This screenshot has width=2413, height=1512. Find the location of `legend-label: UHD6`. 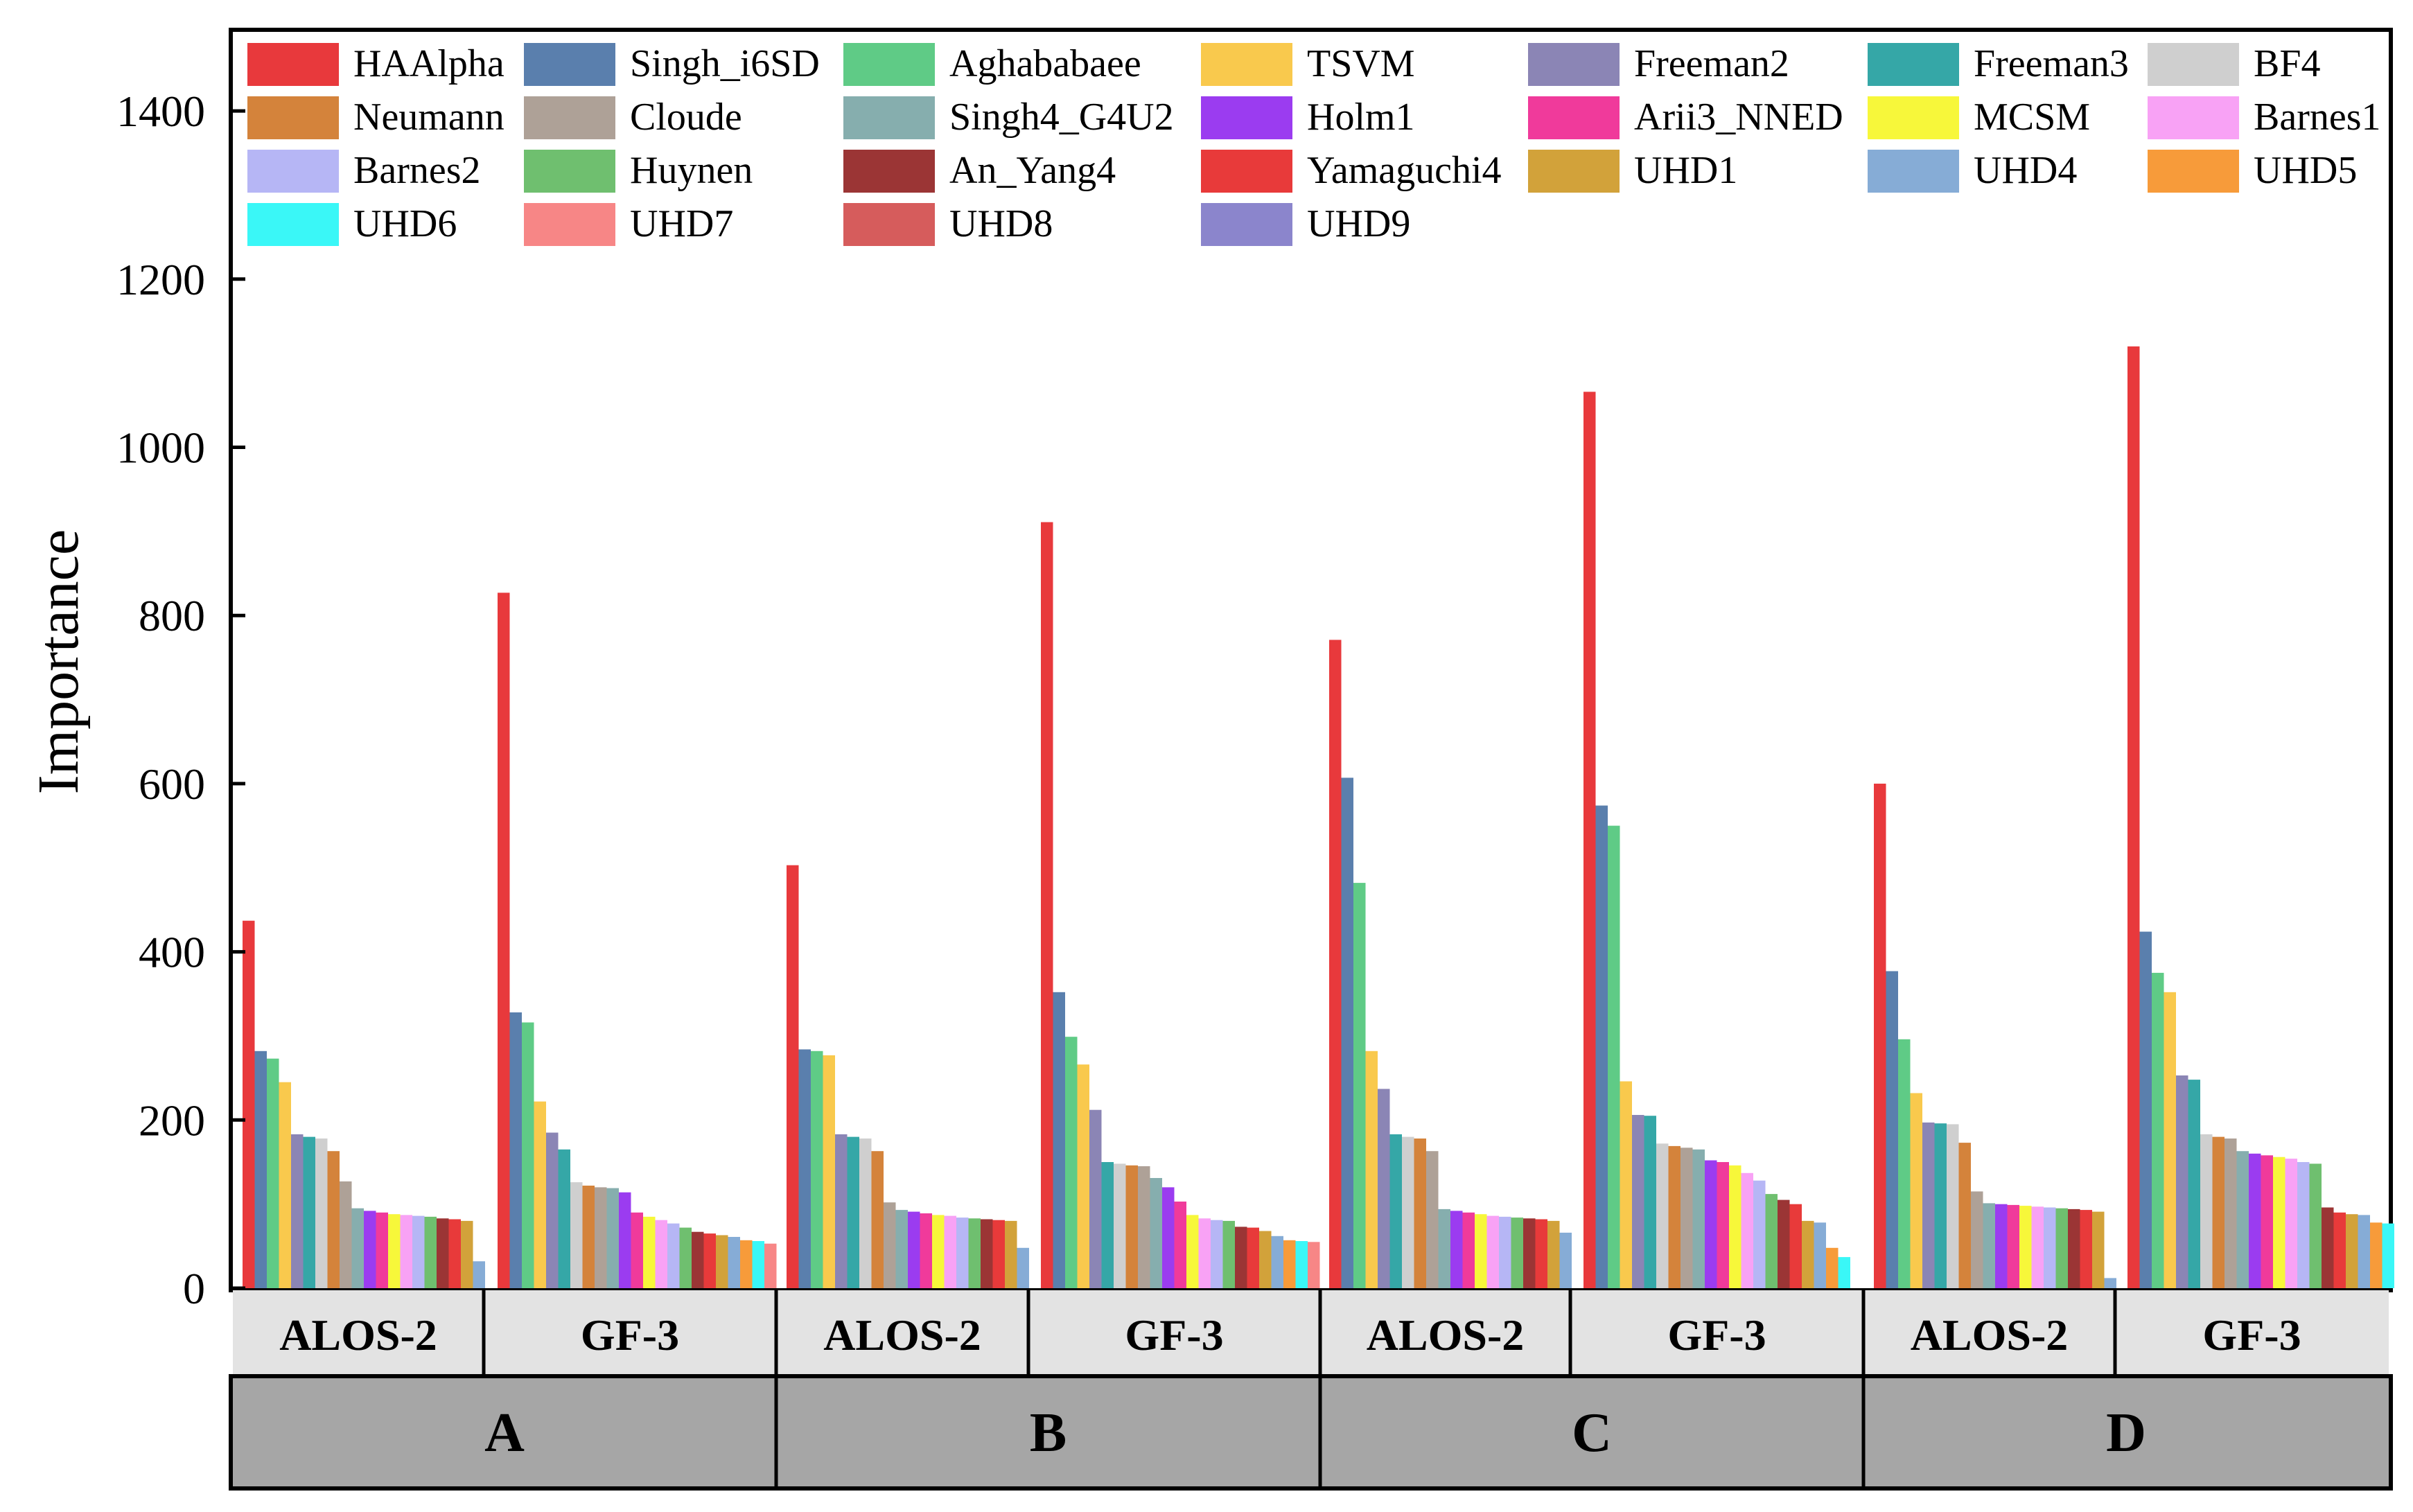

legend-label: UHD6 is located at coordinates (405, 223).